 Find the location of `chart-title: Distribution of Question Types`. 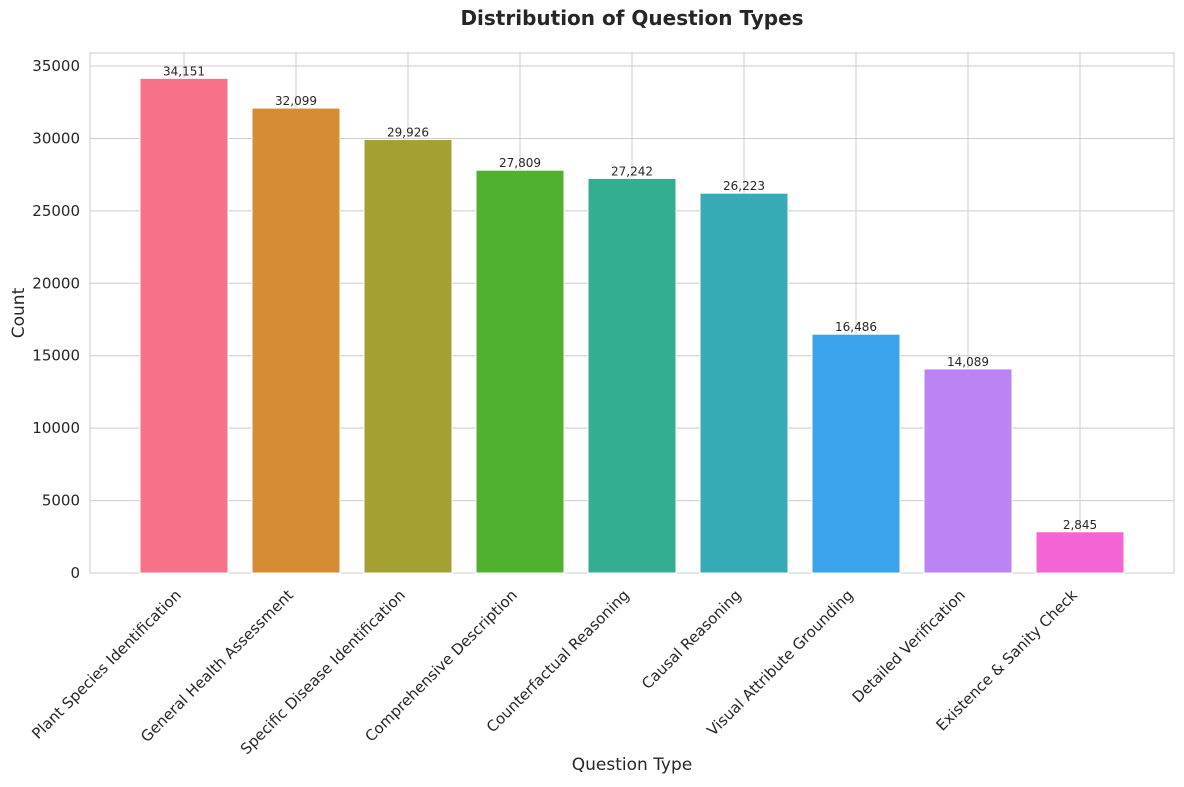

chart-title: Distribution of Question Types is located at coordinates (631, 18).